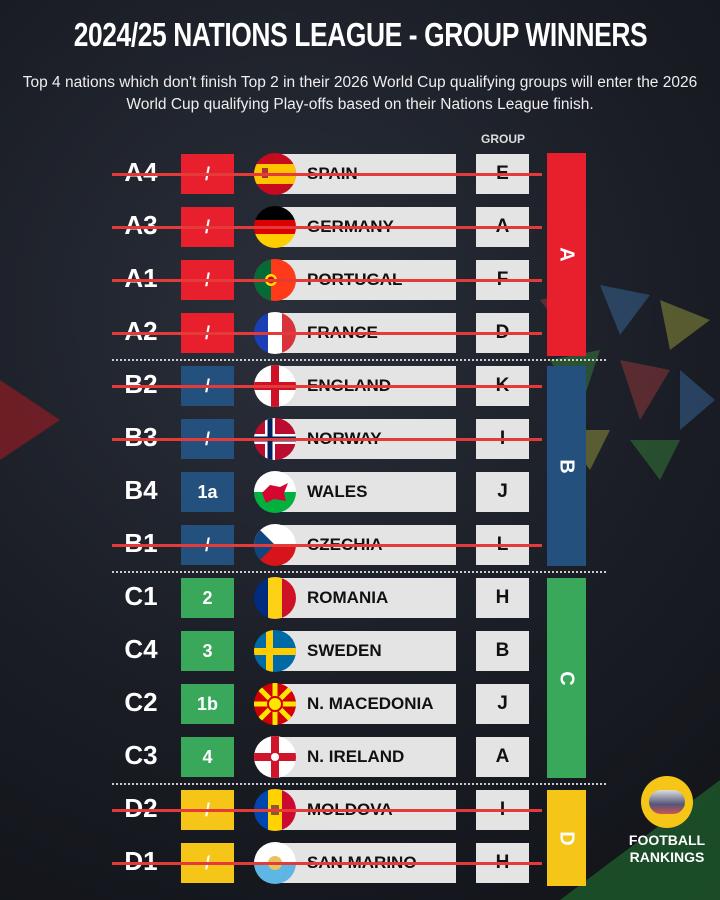  What do you see at coordinates (365, 492) in the screenshot?
I see `country-name: WALES` at bounding box center [365, 492].